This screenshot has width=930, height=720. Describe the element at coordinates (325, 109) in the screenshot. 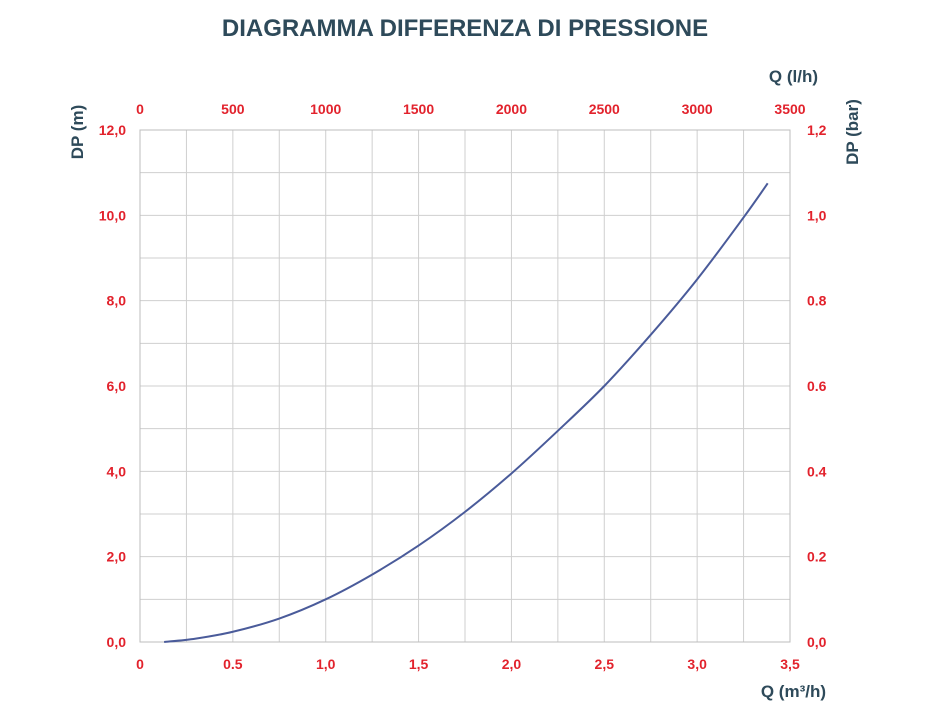

I see `x2-tick-label: 1000` at that location.